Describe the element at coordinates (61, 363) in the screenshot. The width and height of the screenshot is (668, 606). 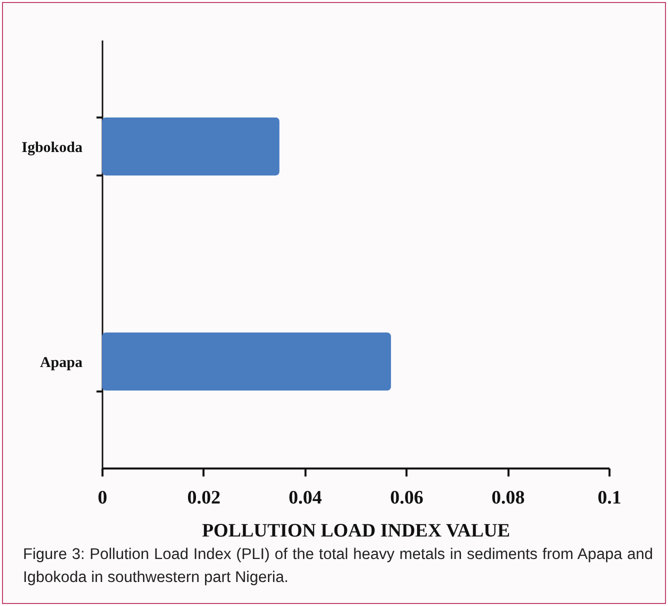
I see `y-tick-label: Apapa` at that location.